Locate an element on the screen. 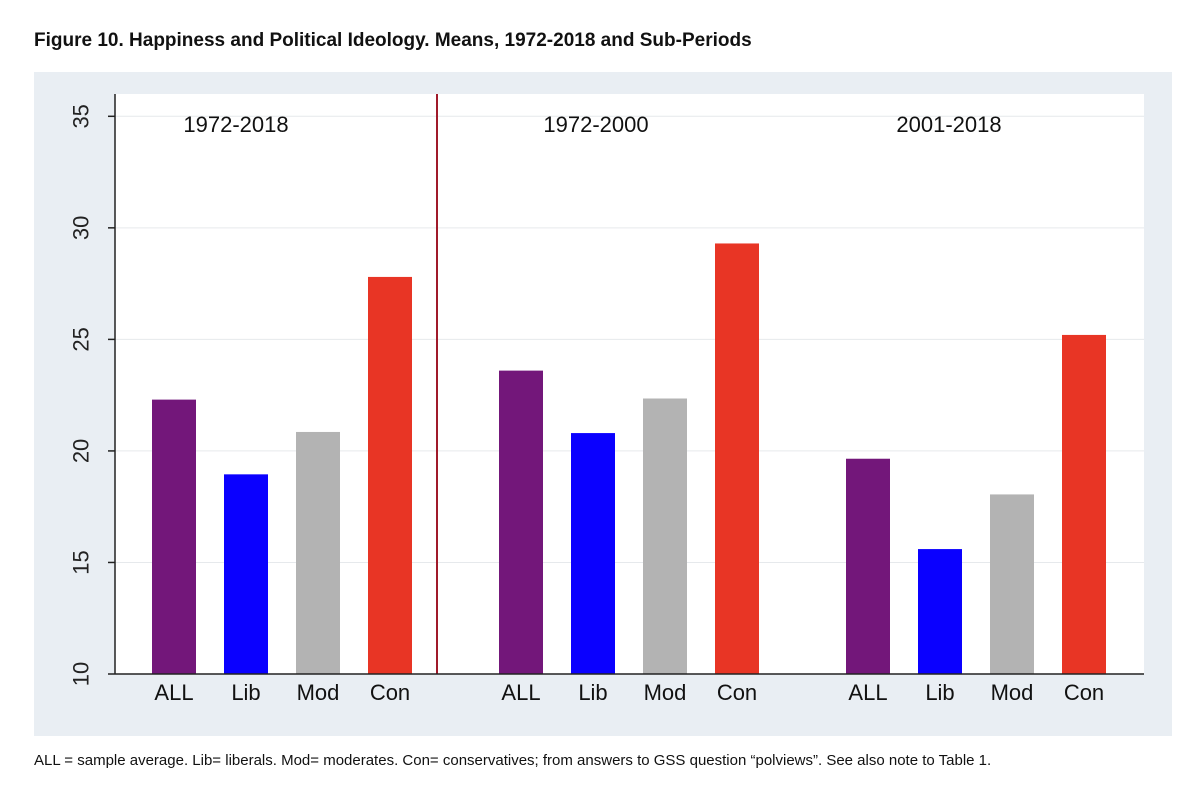 This screenshot has width=1200, height=800. bar-1972-2018-all is located at coordinates (174, 536).